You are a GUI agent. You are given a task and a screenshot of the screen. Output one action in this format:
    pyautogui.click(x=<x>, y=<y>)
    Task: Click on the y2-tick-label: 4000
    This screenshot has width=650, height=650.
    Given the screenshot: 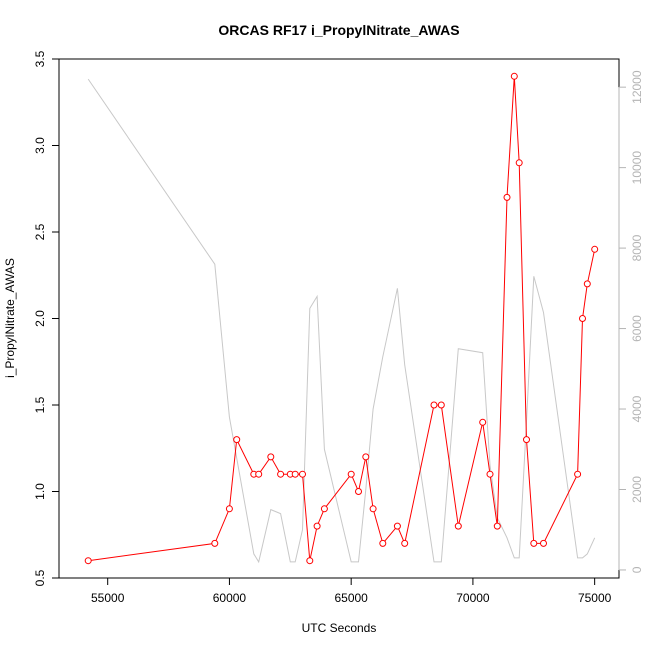 What is the action you would take?
    pyautogui.click(x=637, y=408)
    